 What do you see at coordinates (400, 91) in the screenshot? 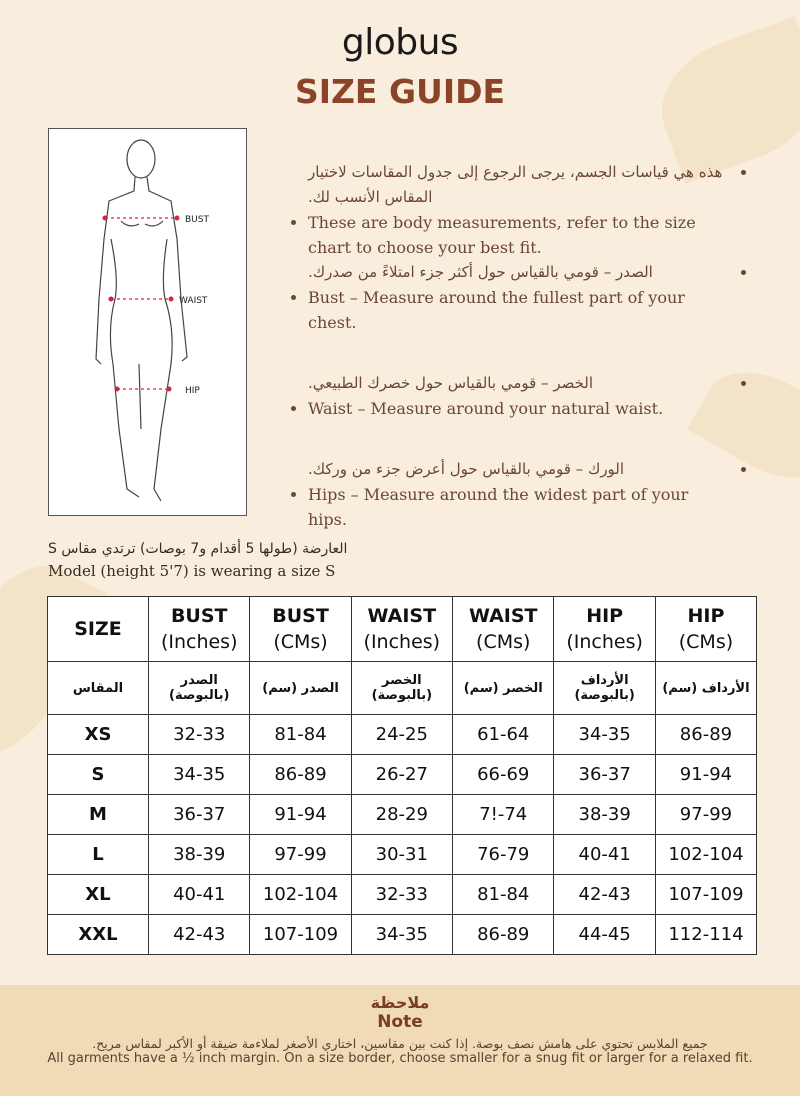
I see `page-title: SIZE GUIDE` at bounding box center [400, 91].